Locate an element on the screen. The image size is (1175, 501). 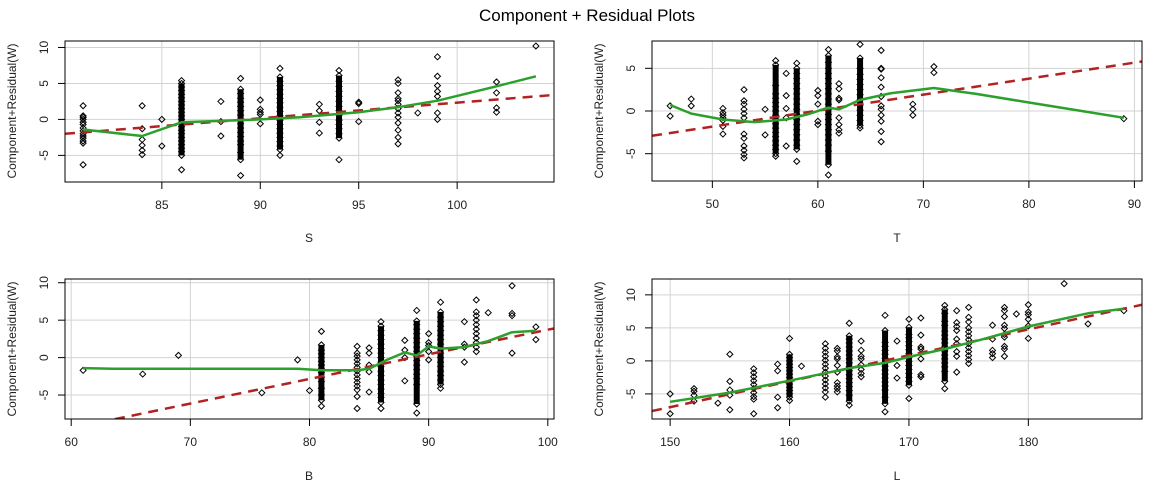
linear-fit-line is located at coordinates (897, 358).